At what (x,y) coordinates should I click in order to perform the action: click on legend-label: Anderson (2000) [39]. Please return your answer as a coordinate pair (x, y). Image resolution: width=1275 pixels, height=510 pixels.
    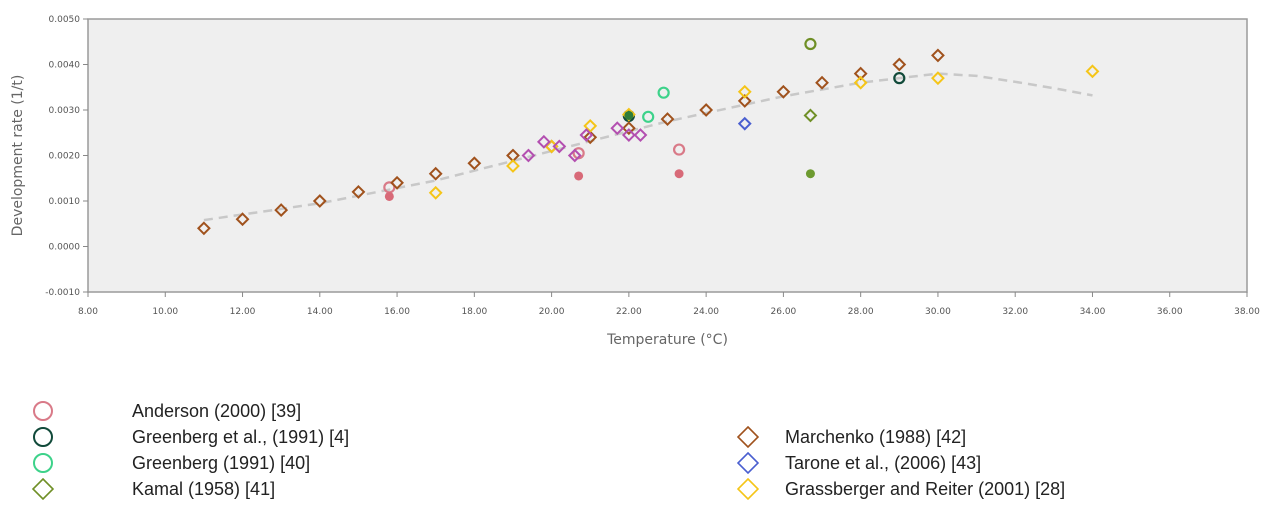
    Looking at the image, I should click on (217, 411).